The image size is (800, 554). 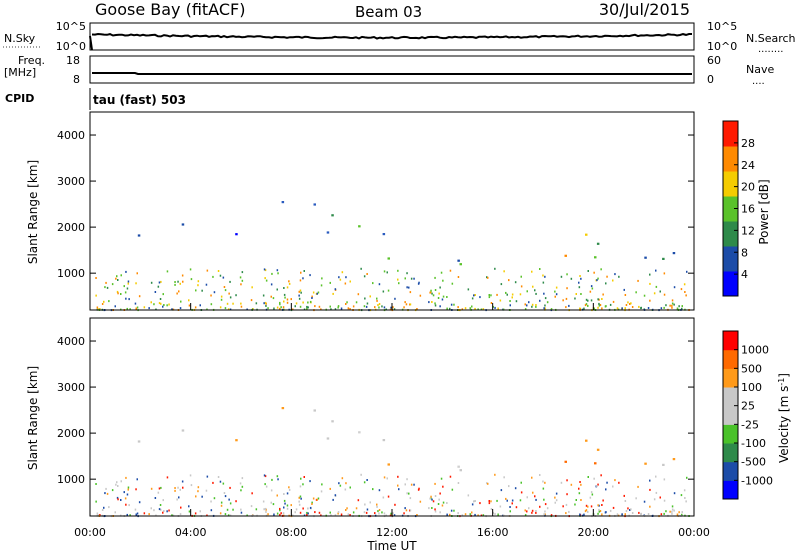 I want to click on x-tick-label: 20:00, so click(x=593, y=532).